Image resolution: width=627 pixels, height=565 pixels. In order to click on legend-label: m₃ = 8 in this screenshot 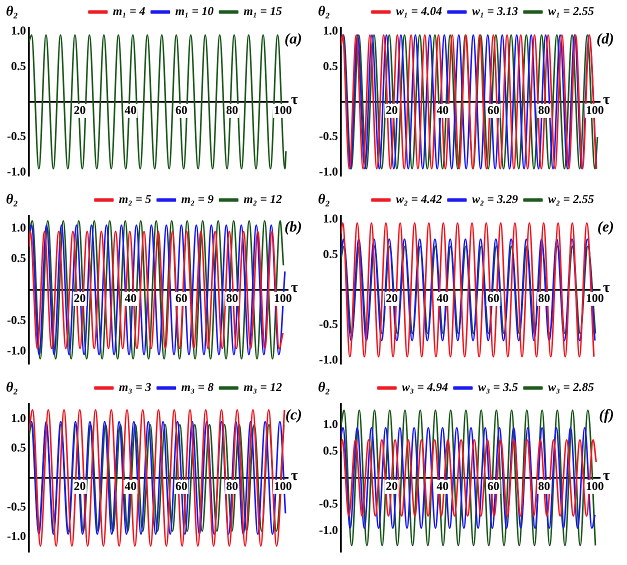, I will do `click(197, 387)`.